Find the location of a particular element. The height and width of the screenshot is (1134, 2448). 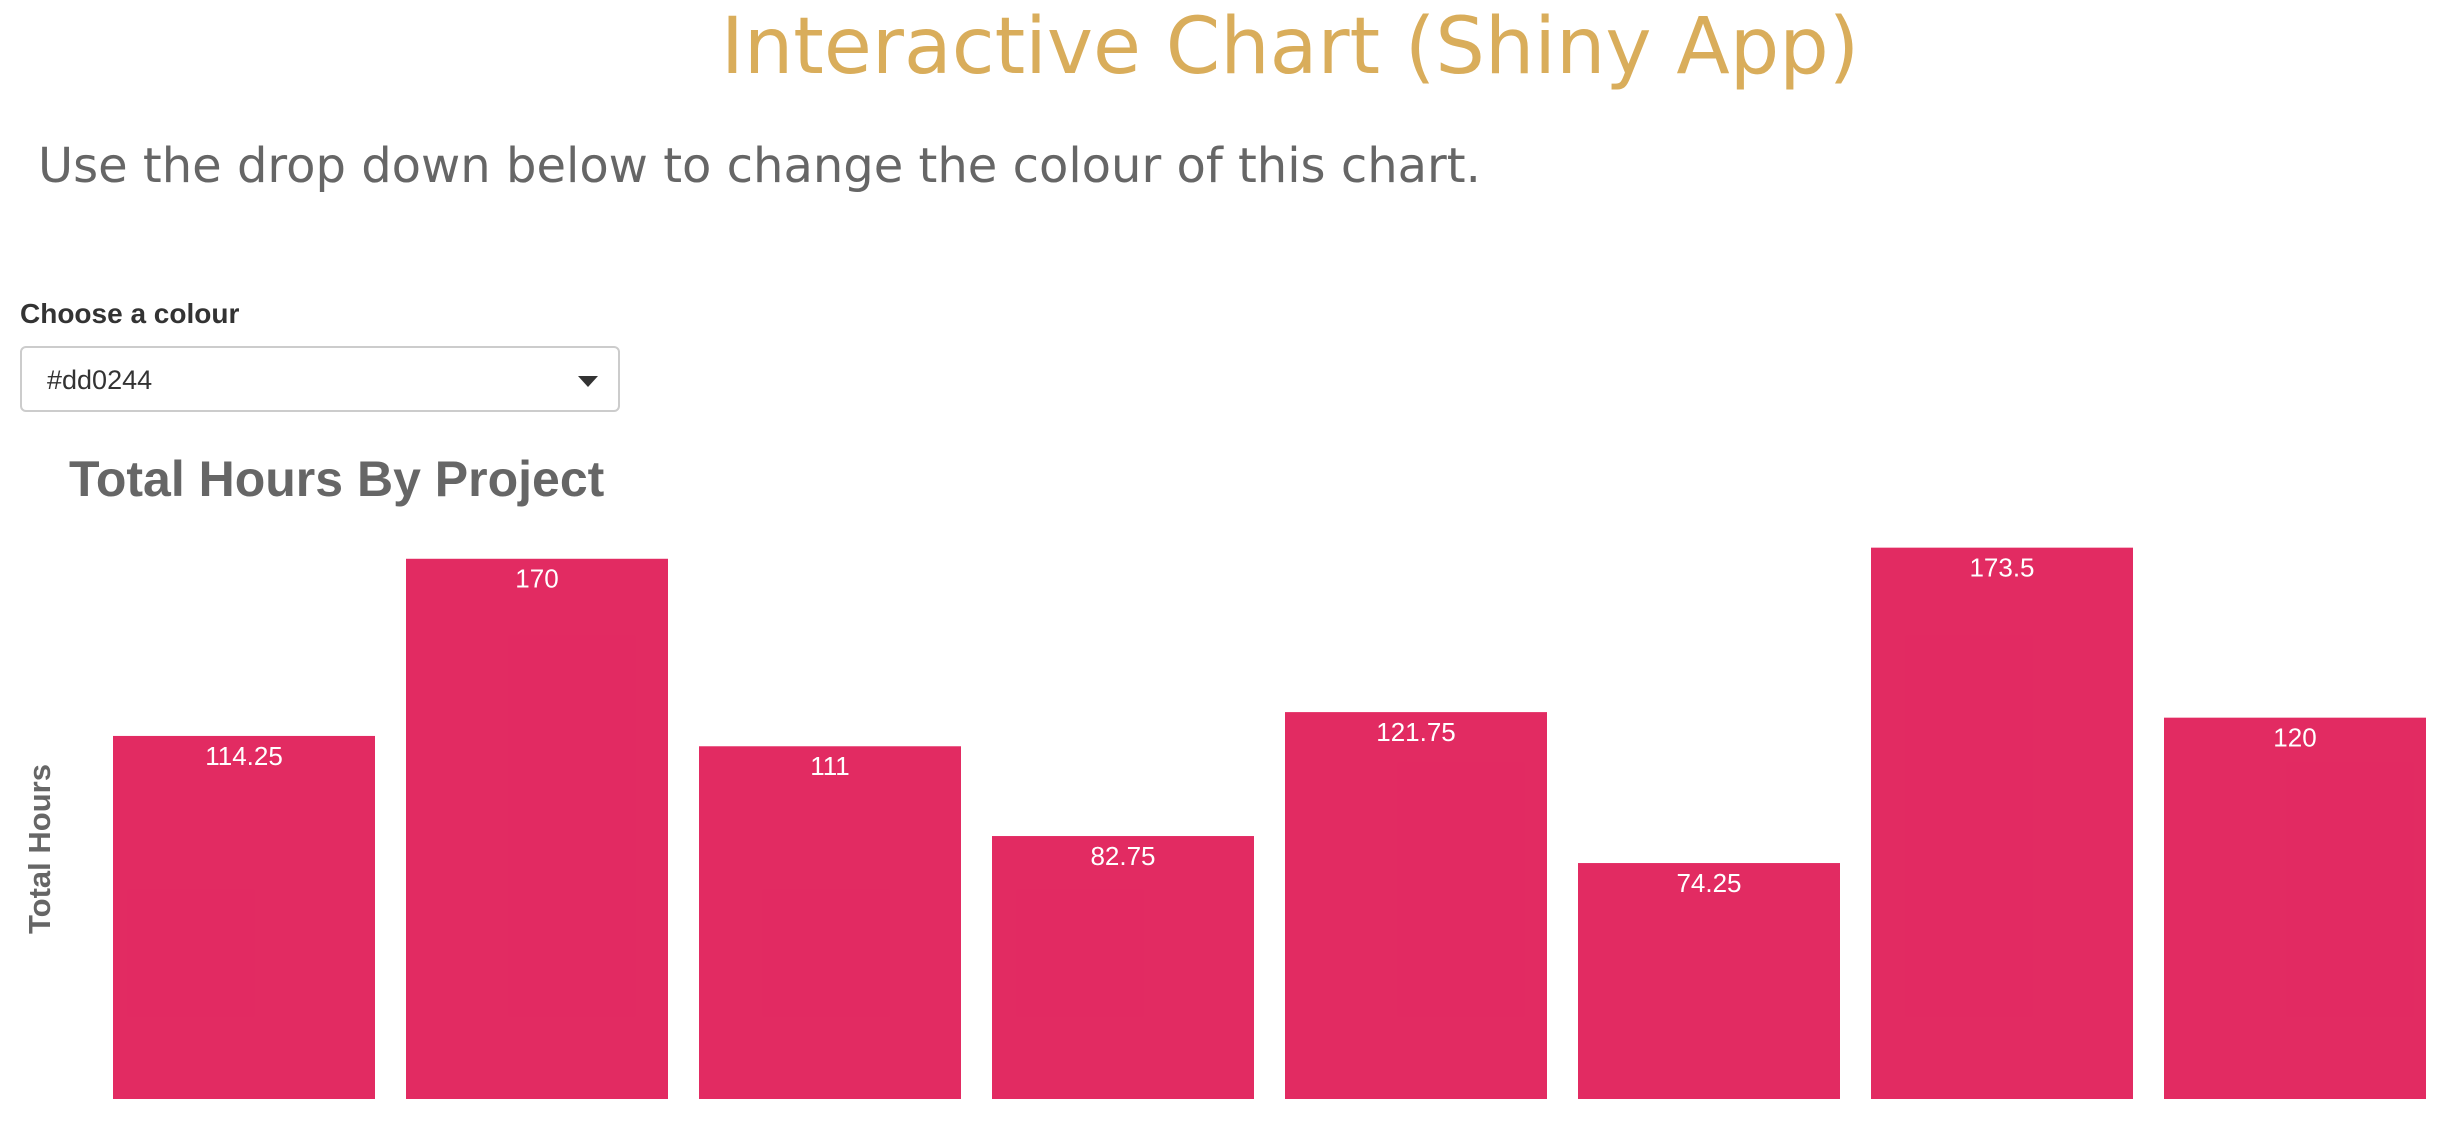

bar-value-label: 121.75 is located at coordinates (1416, 732).